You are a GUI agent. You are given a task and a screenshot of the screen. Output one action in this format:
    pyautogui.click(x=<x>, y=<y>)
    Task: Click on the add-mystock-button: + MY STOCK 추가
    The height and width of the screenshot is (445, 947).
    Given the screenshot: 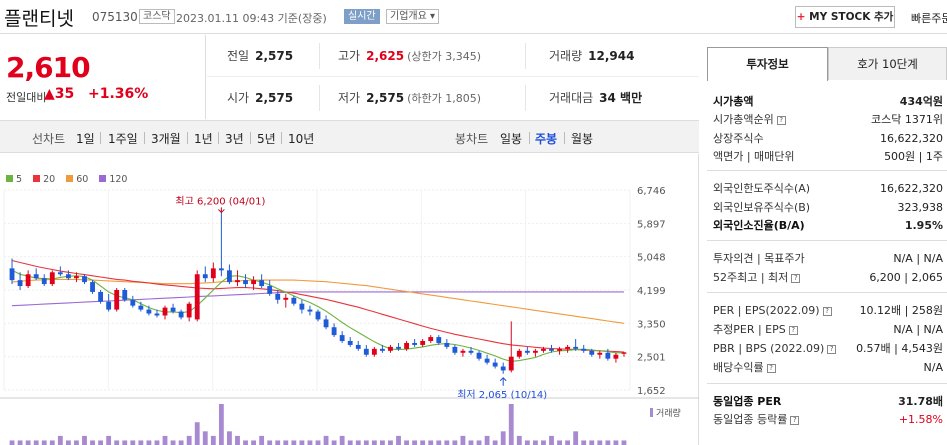 What is the action you would take?
    pyautogui.click(x=845, y=17)
    